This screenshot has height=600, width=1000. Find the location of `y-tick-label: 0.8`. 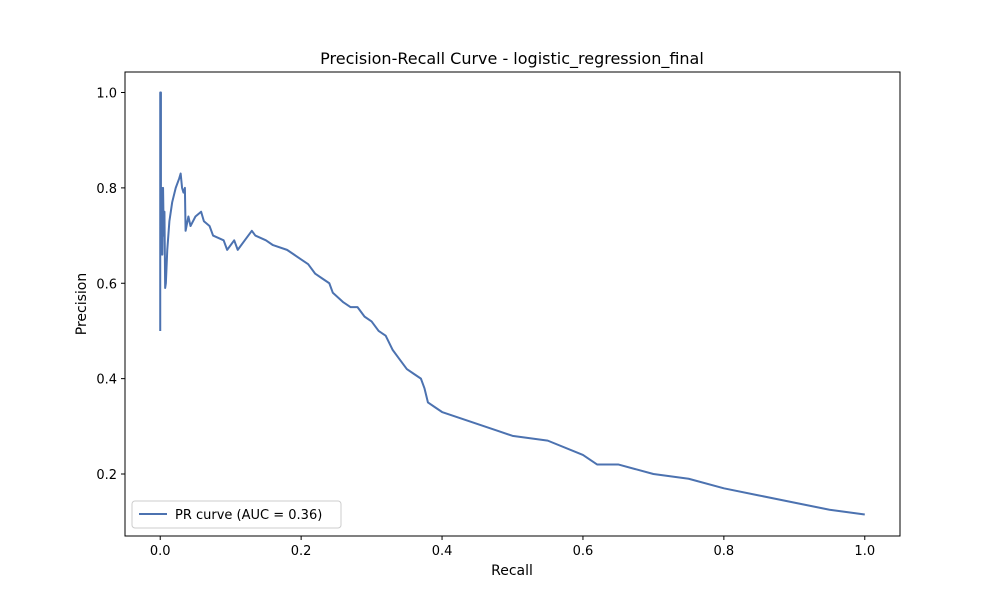

y-tick-label: 0.8 is located at coordinates (106, 189).